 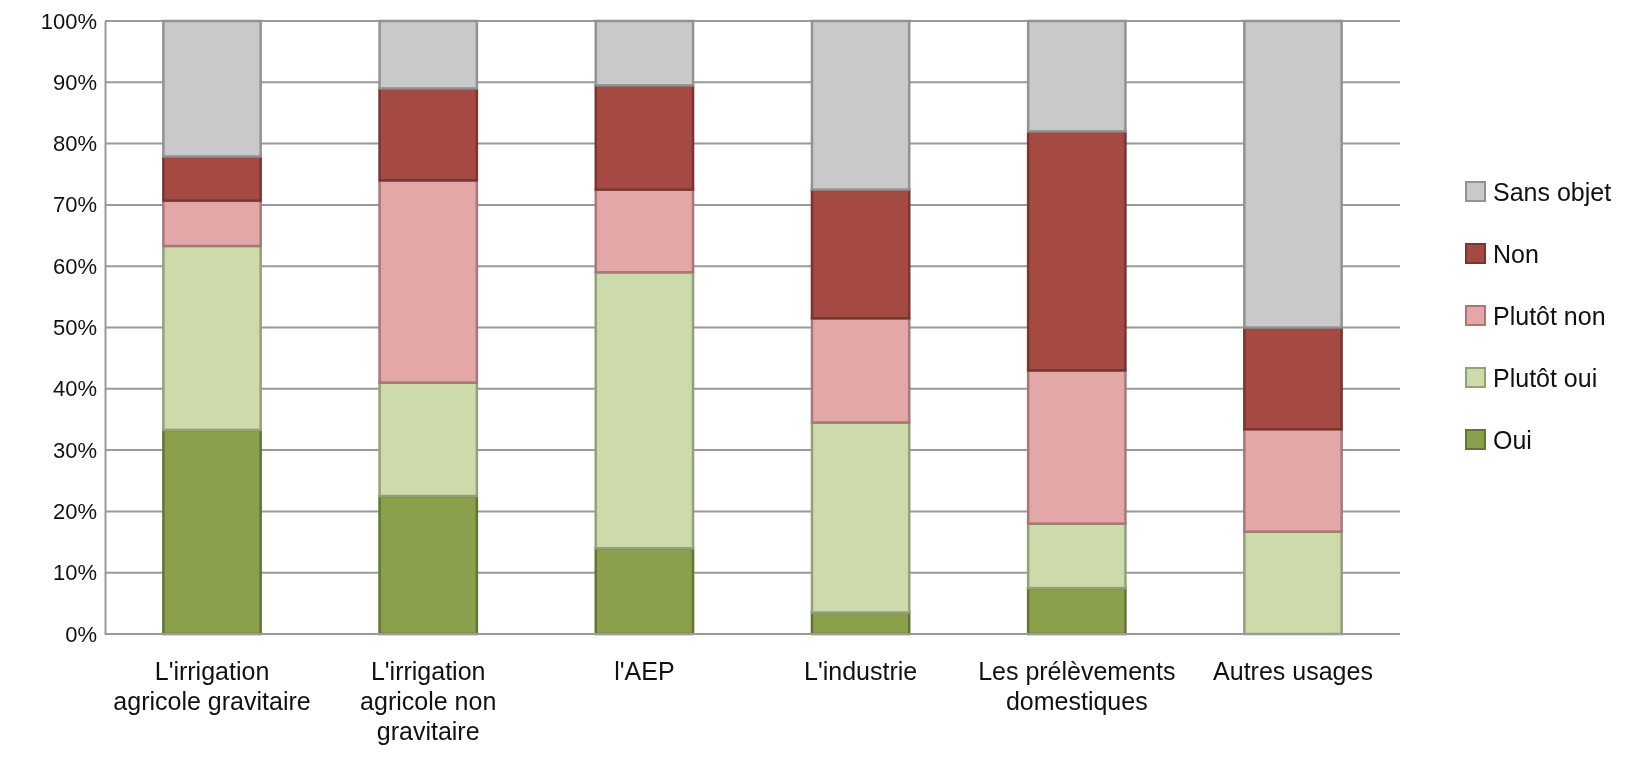 What do you see at coordinates (74, 205) in the screenshot?
I see `y-tick-label: 70%` at bounding box center [74, 205].